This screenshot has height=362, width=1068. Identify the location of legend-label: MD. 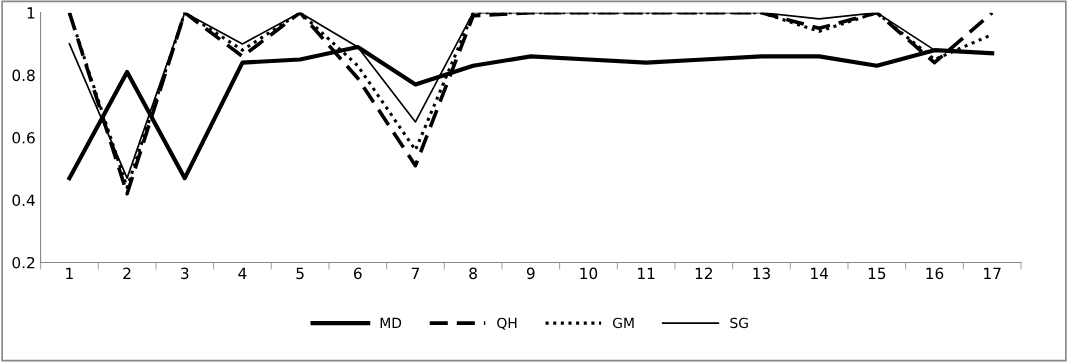
(391, 322).